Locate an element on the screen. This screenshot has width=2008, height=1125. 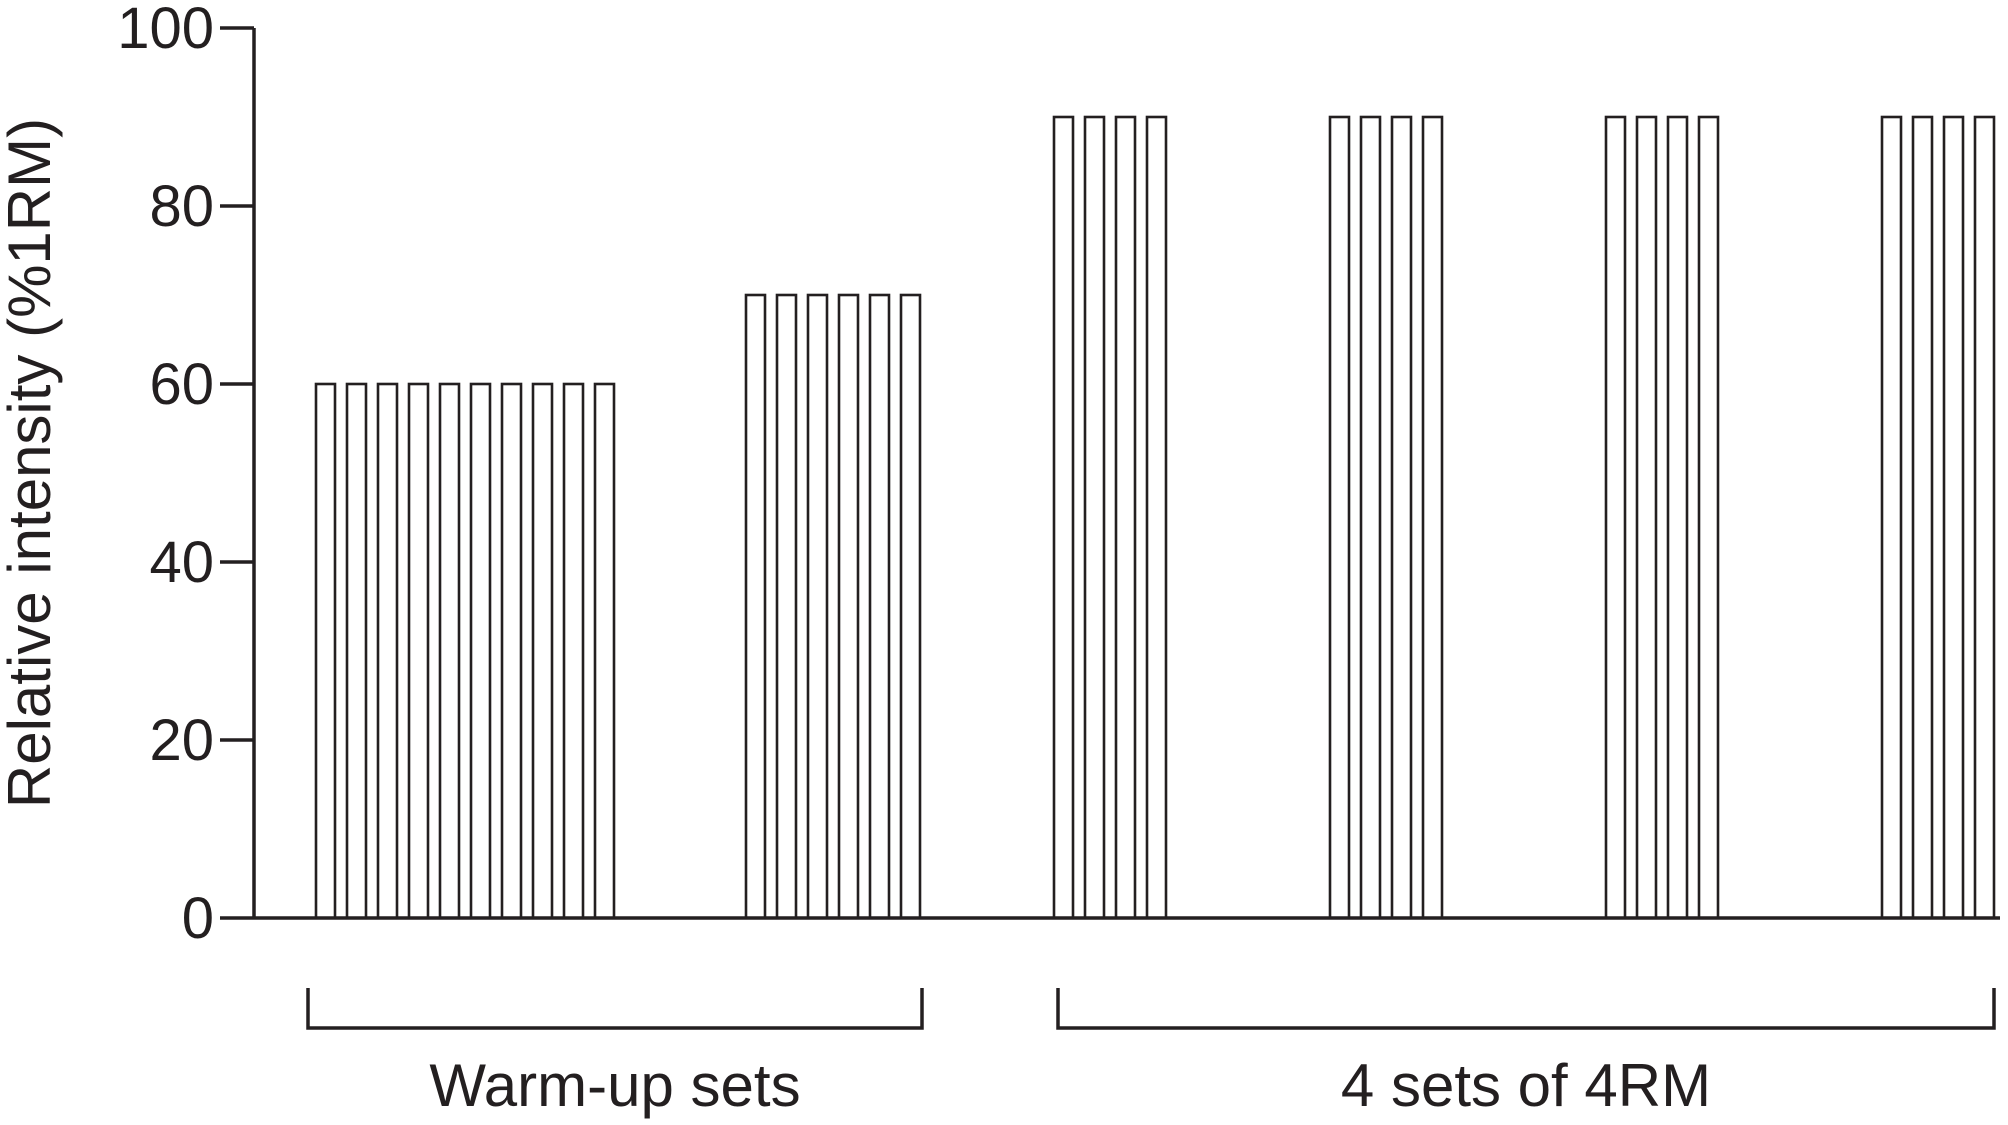
y-tick-label: 20 is located at coordinates (181, 740).